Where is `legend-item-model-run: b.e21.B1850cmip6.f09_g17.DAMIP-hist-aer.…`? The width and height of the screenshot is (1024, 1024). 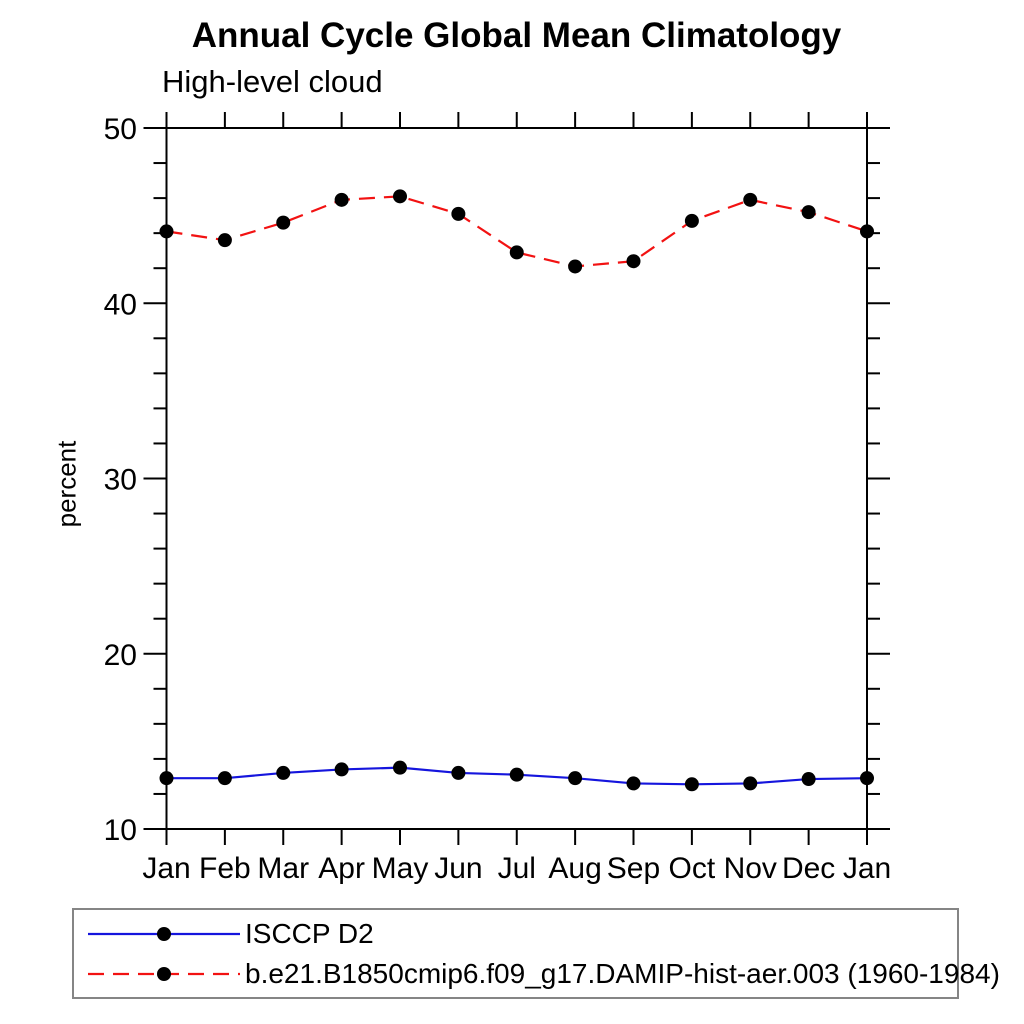
legend-item-model-run: b.e21.B1850cmip6.f09_g17.DAMIP-hist-aer.… is located at coordinates (537, 974).